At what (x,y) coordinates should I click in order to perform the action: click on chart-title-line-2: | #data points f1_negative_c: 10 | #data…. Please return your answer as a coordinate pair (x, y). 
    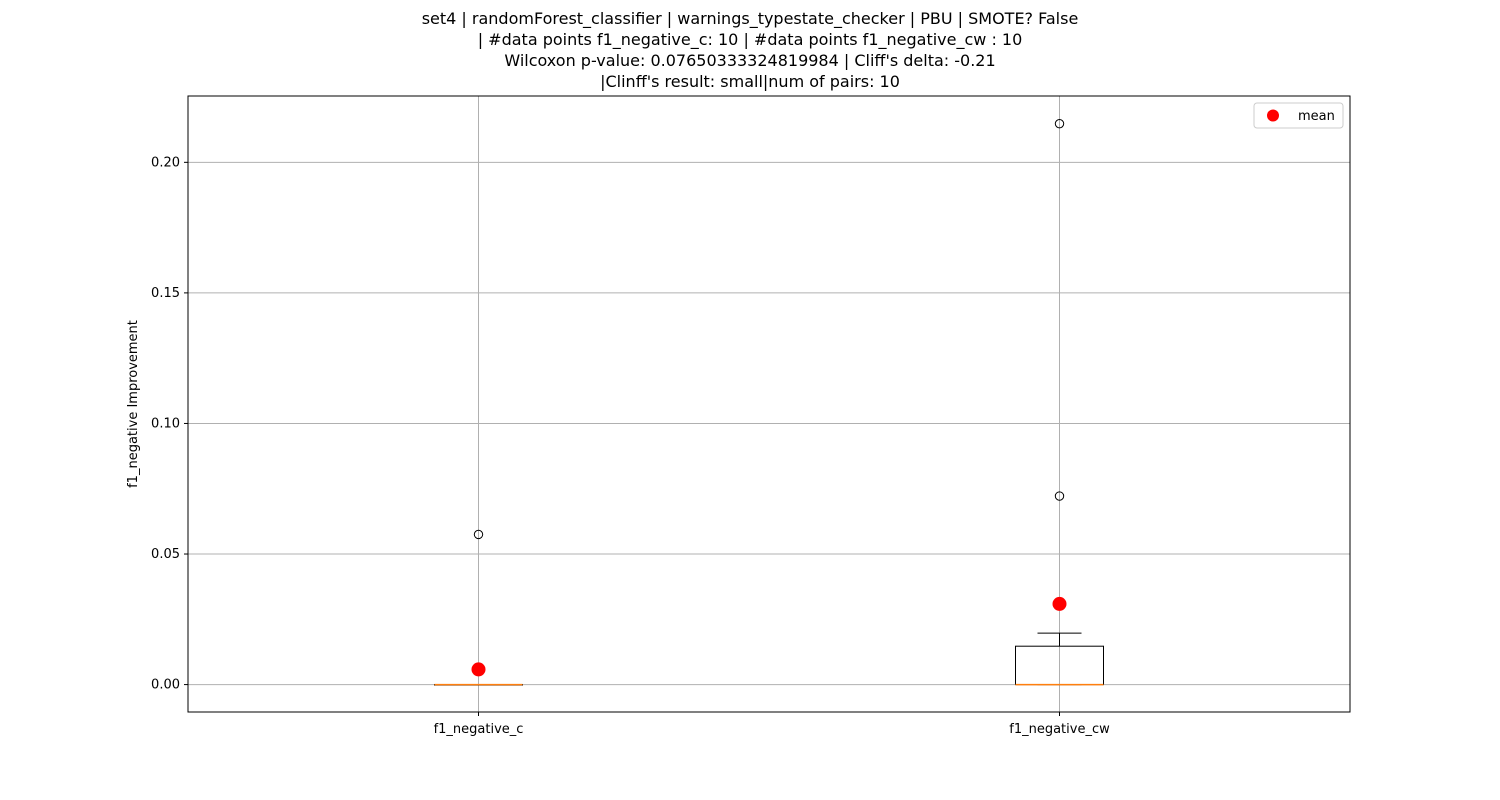
    Looking at the image, I should click on (750, 39).